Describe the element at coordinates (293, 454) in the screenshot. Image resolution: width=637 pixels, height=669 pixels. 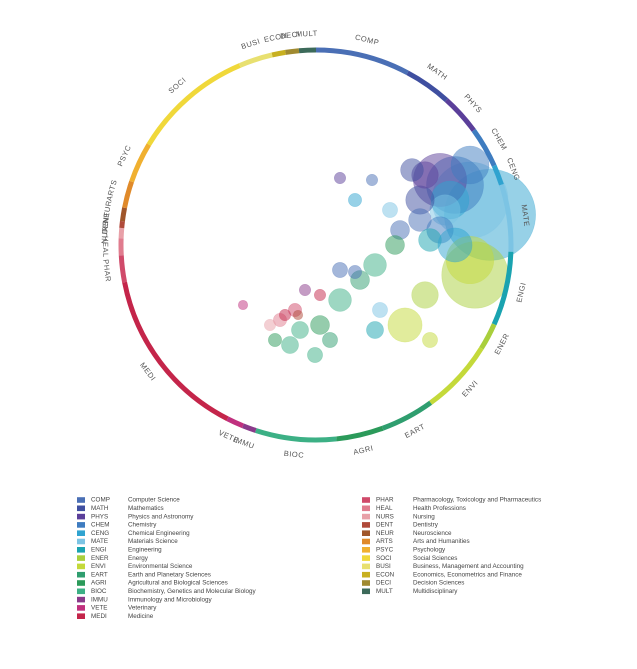
I see `ring-label: BIOC` at that location.